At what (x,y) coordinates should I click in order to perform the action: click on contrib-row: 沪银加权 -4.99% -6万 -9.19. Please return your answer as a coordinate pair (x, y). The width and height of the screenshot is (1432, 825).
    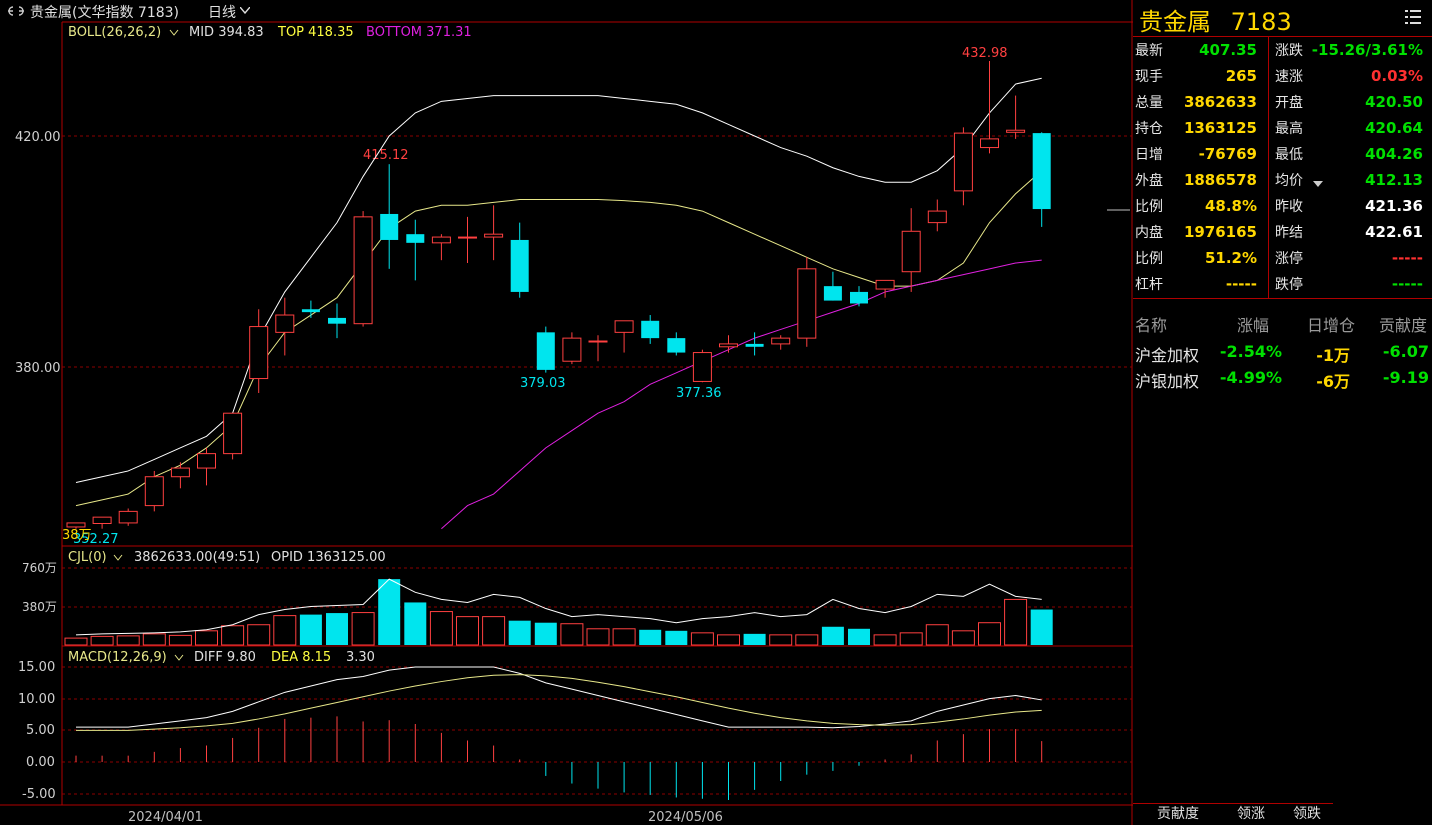
    Looking at the image, I should click on (1282, 380).